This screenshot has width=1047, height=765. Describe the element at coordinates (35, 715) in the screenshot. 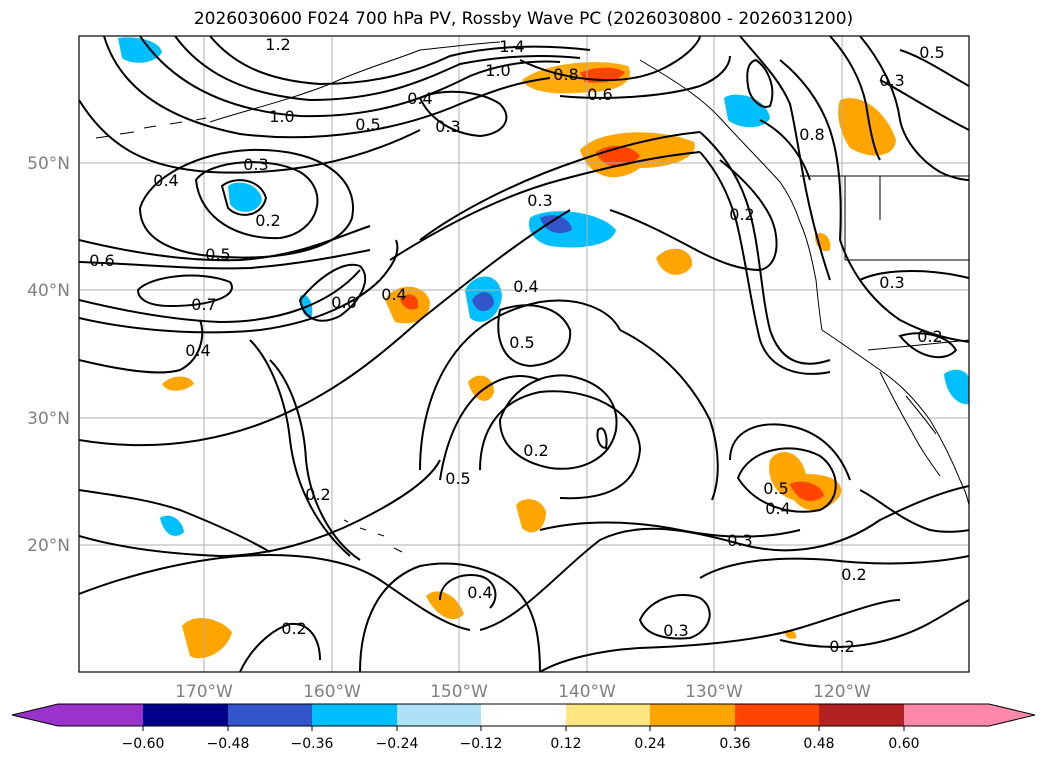

I see `colorbar-extend-low` at that location.